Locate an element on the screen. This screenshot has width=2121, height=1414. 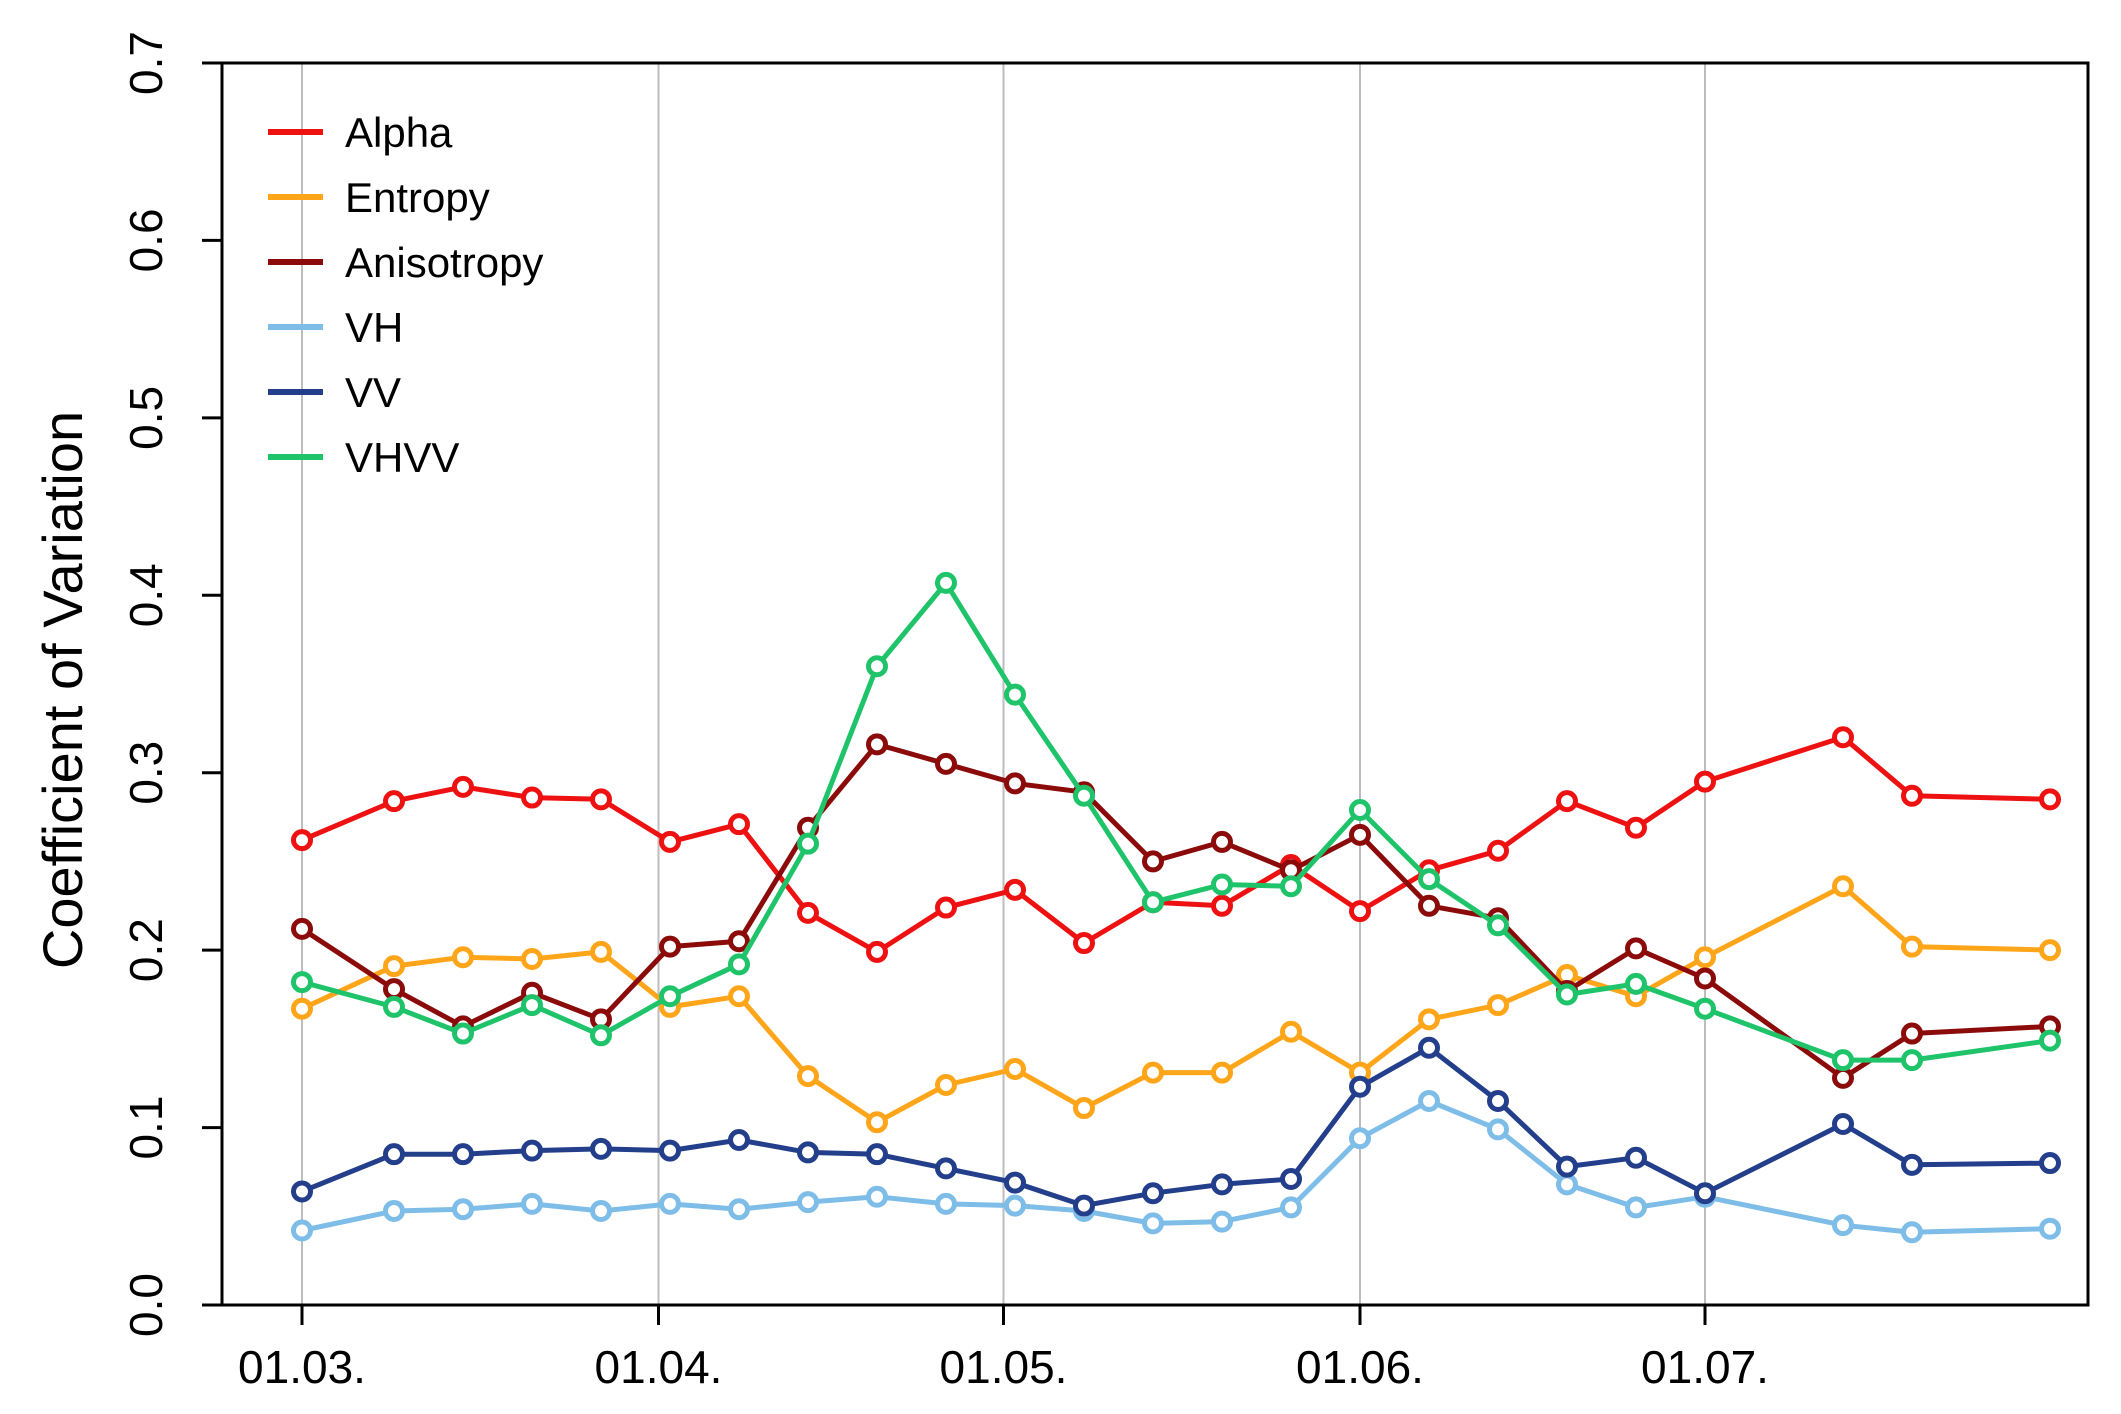
series-vh is located at coordinates (1176, 1166).